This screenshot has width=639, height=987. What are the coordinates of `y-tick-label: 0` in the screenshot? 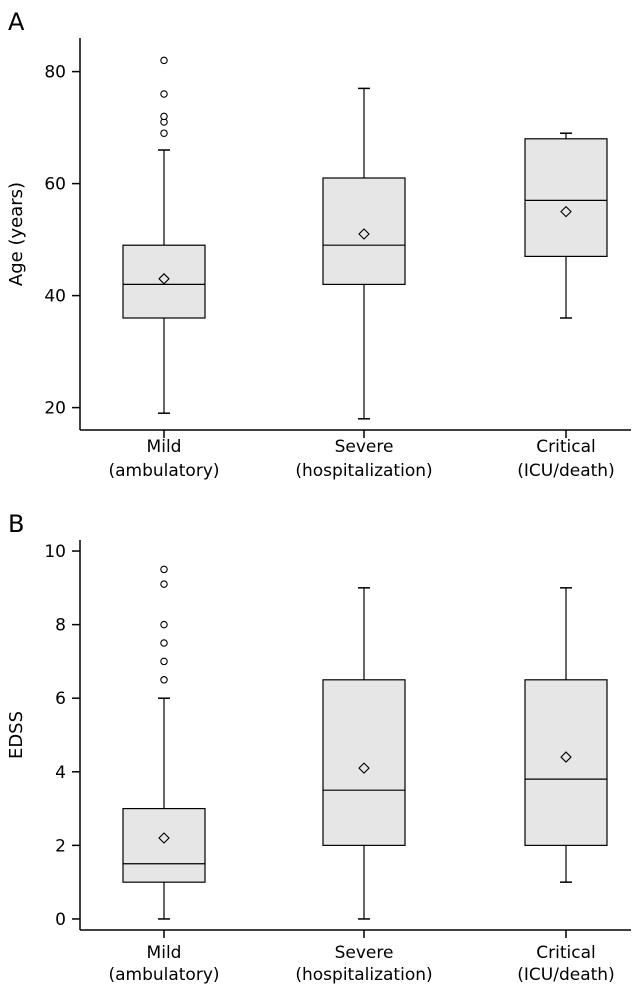 It's located at (60, 920).